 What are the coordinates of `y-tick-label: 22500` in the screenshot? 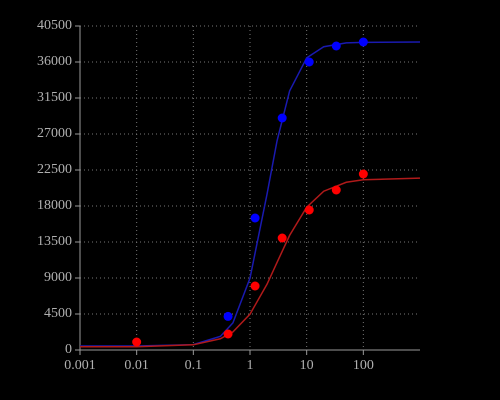 It's located at (54, 169).